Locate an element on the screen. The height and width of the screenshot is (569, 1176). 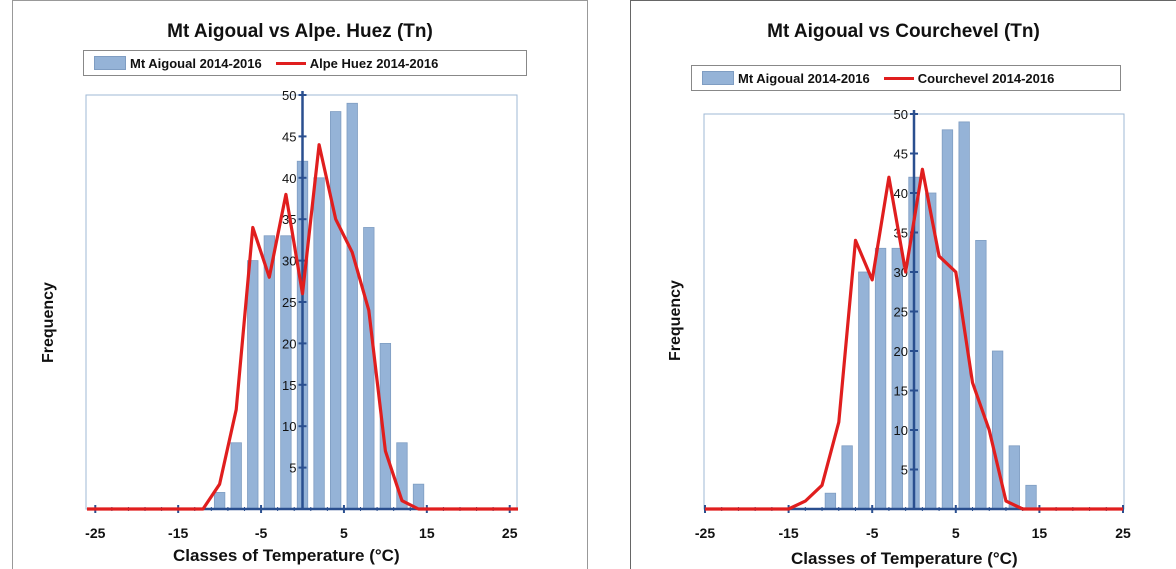
chart-legend: Mt Aigoual 2014-2016 Alpe Huez 2014-2016 is located at coordinates (305, 63).